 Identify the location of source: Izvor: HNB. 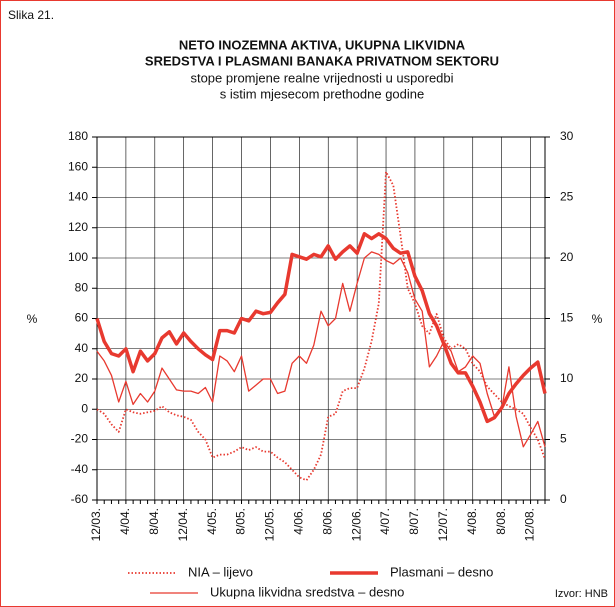
(581, 594).